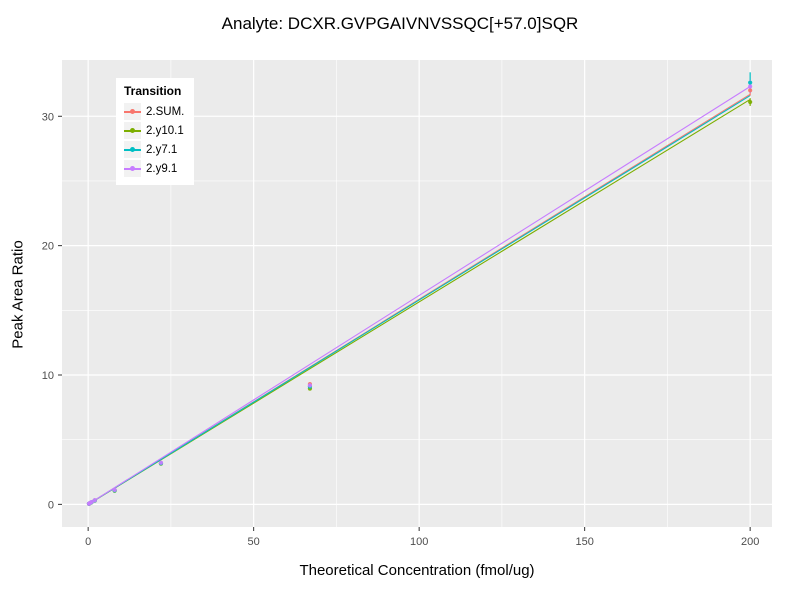 The height and width of the screenshot is (600, 800). Describe the element at coordinates (153, 91) in the screenshot. I see `legend-title: Transition` at that location.